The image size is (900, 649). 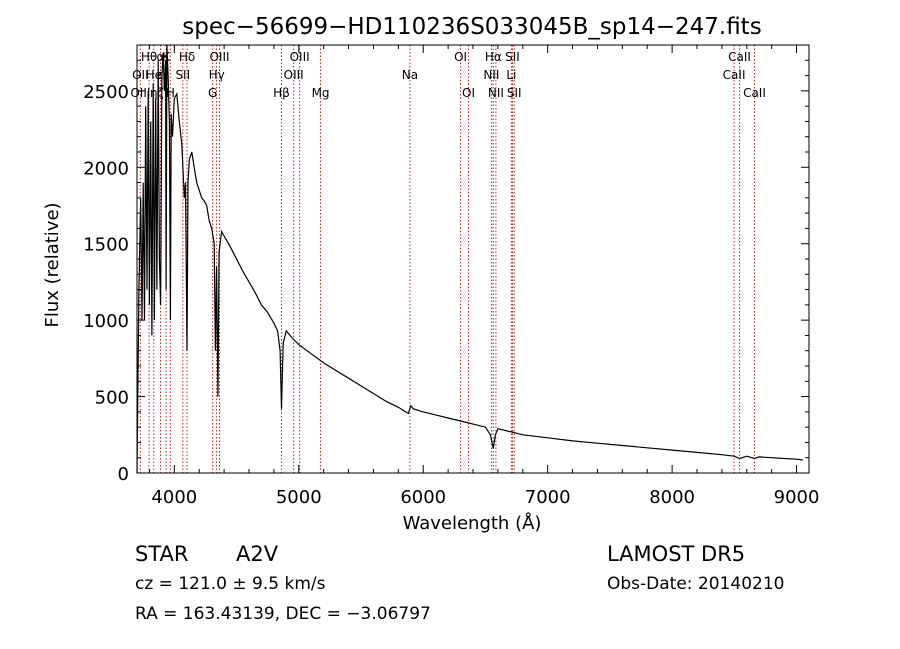 I want to click on spectral-line-label: Mg, so click(x=321, y=93).